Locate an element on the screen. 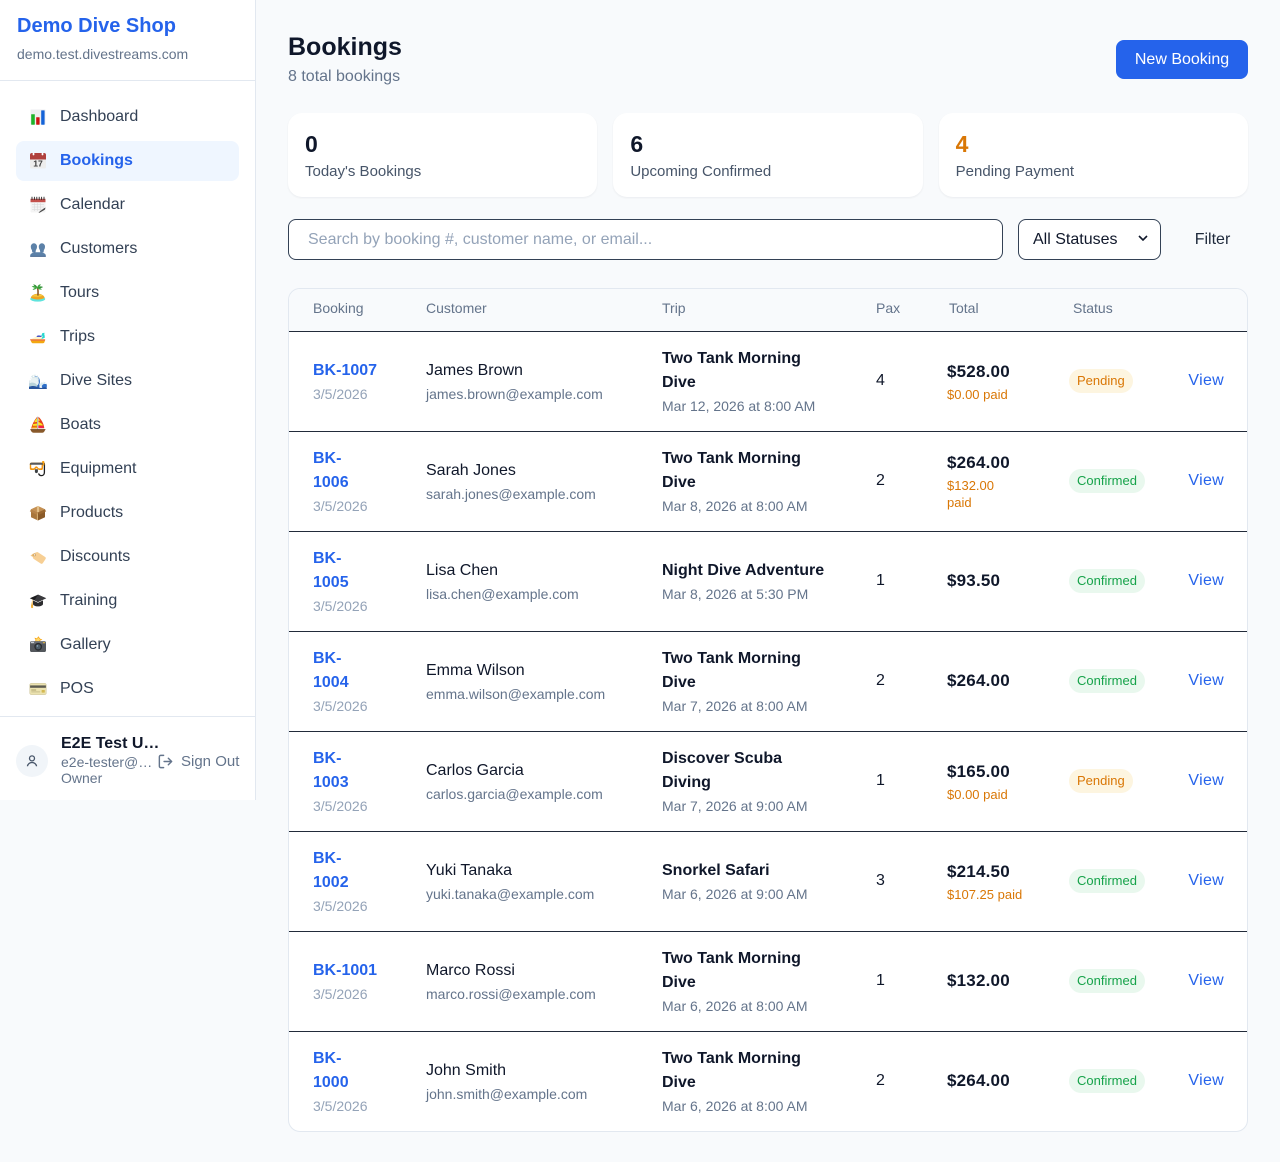 This screenshot has width=1280, height=1162. svg-text: 17 is located at coordinates (38, 164).